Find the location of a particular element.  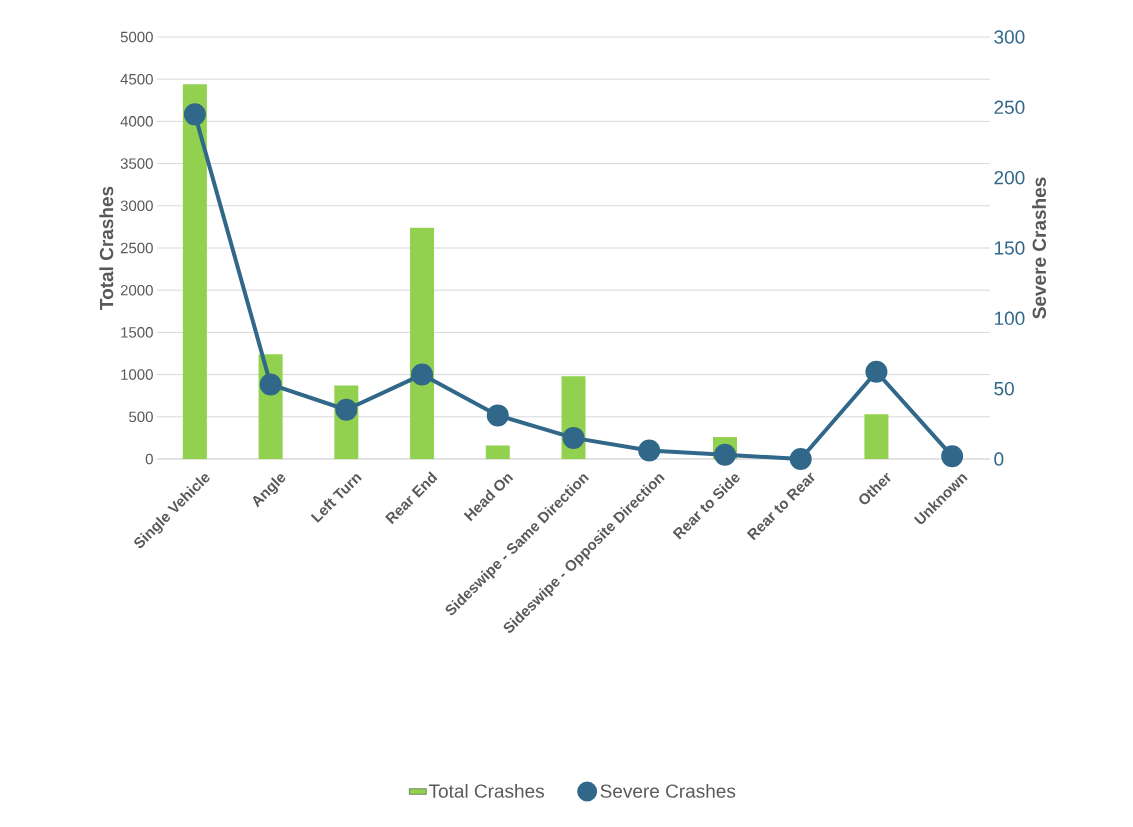

y-tick-label: 3500 is located at coordinates (136, 163).